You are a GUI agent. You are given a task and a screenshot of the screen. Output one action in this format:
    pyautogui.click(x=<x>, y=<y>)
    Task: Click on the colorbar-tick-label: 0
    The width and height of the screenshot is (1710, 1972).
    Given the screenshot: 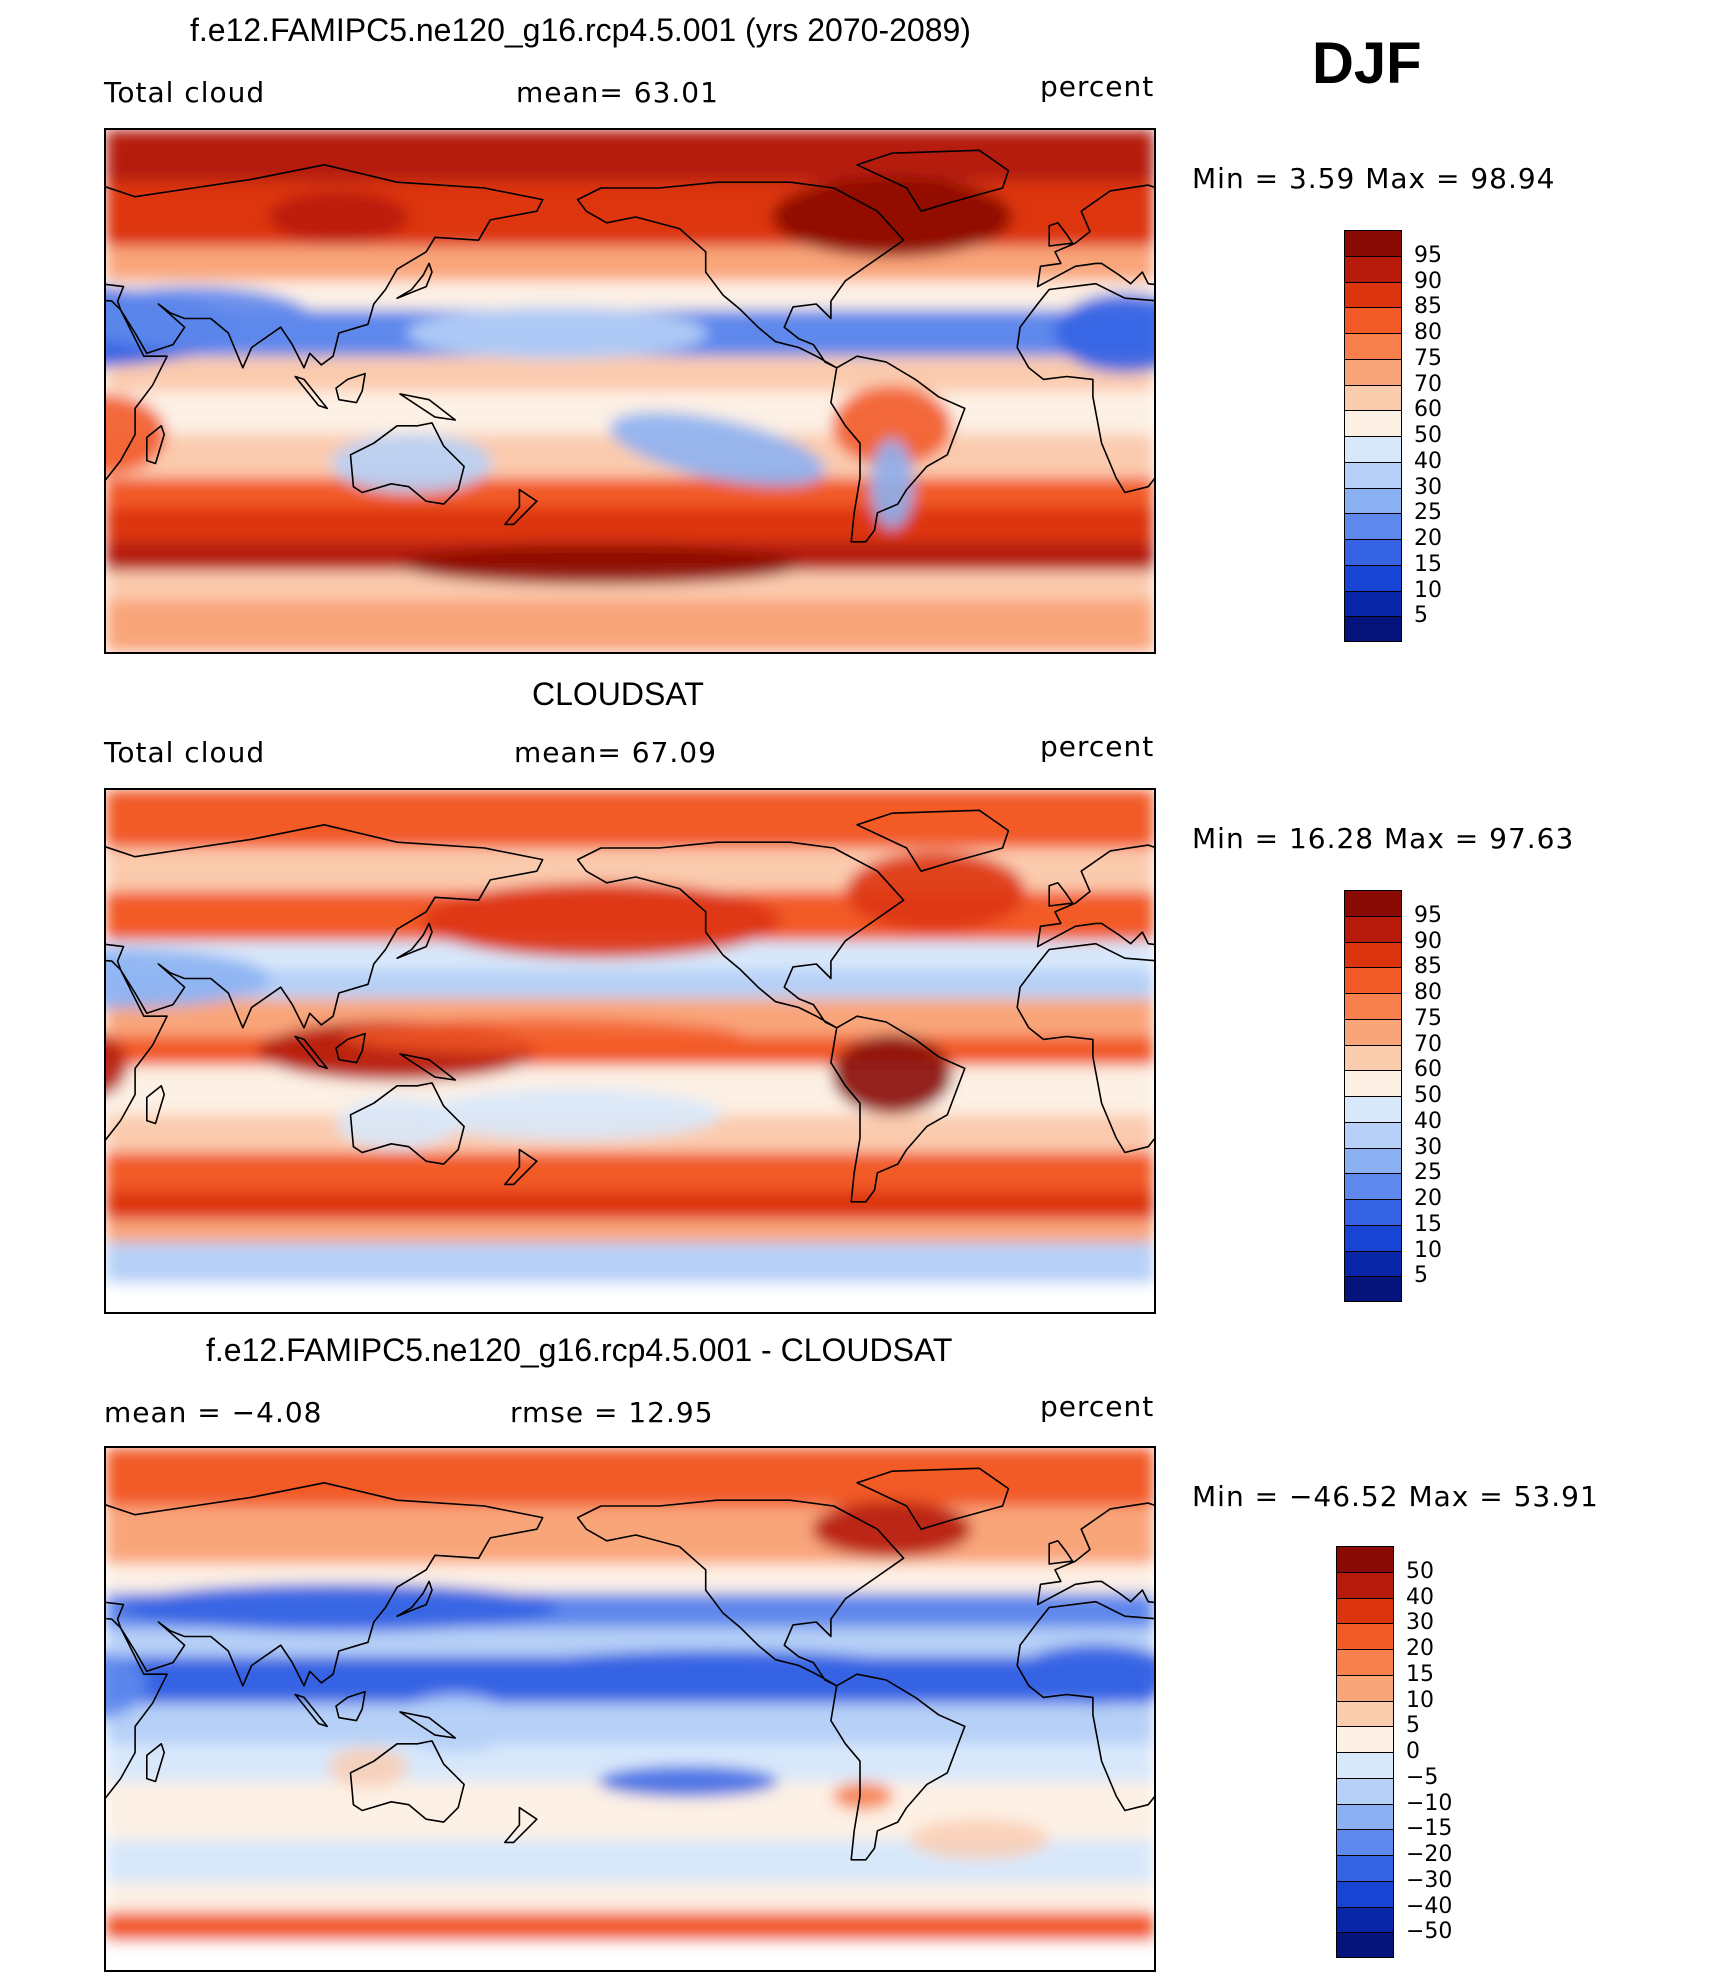 What is the action you would take?
    pyautogui.click(x=1413, y=1751)
    